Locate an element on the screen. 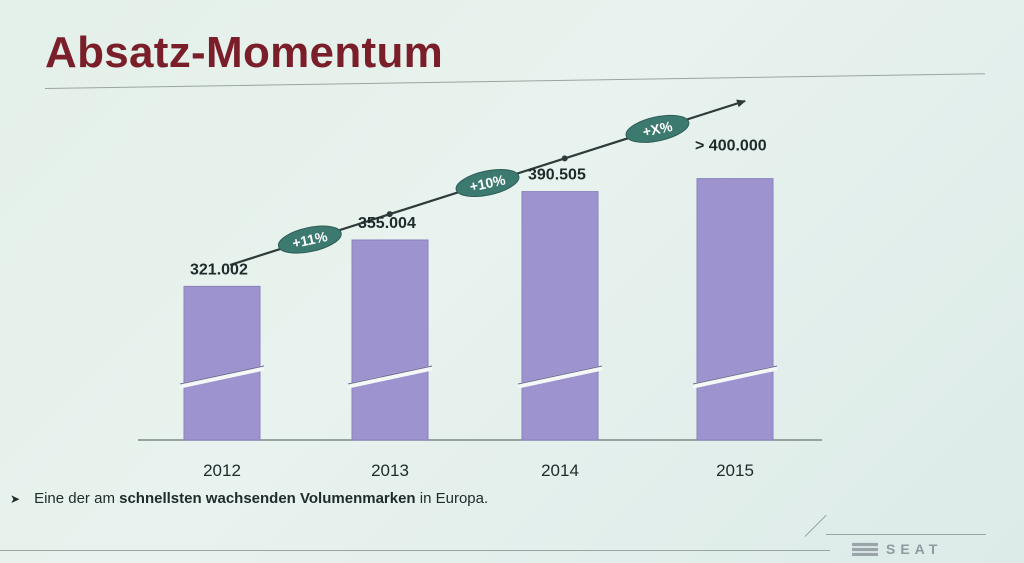 The width and height of the screenshot is (1024, 563). bar-2013 is located at coordinates (390, 340).